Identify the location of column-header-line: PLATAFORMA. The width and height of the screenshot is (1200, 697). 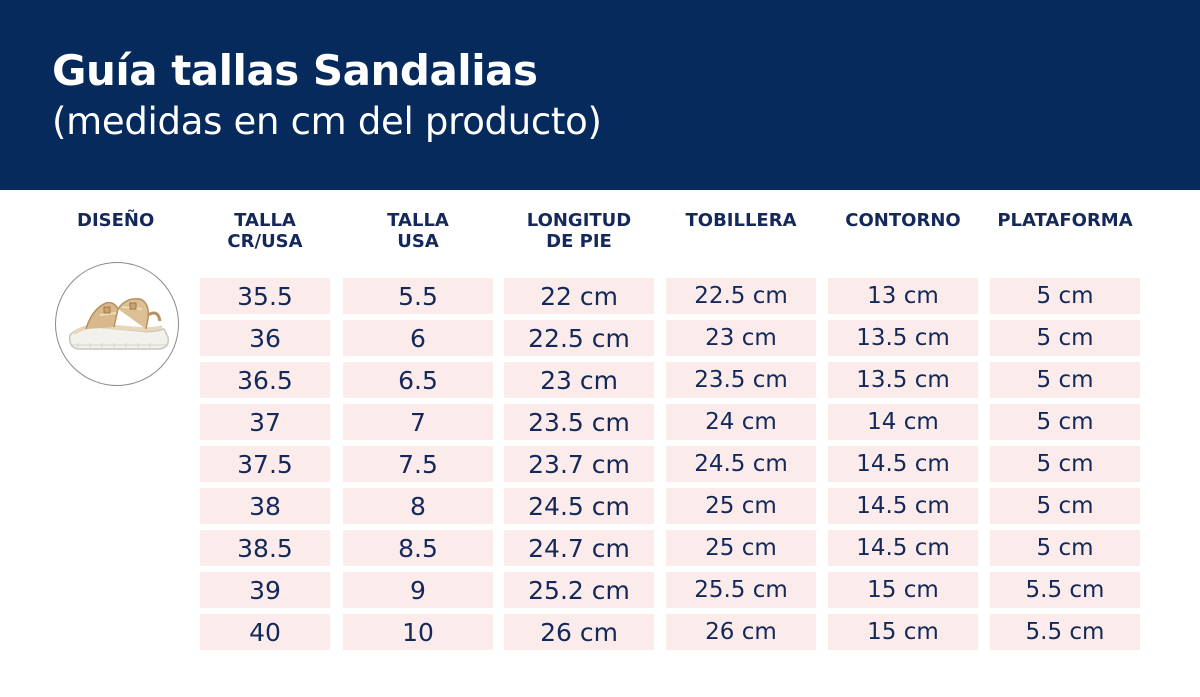
(1065, 220).